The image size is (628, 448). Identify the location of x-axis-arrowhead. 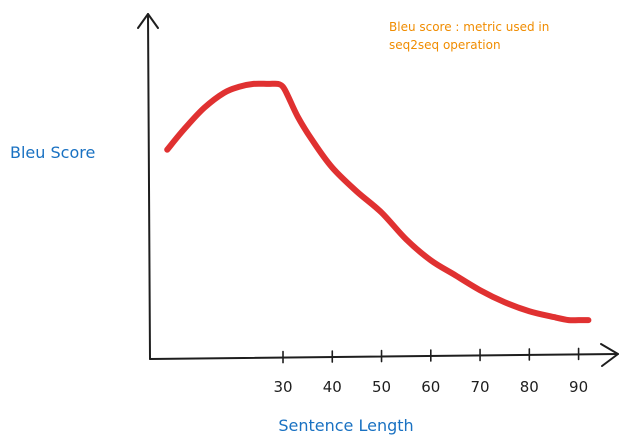
(609, 355).